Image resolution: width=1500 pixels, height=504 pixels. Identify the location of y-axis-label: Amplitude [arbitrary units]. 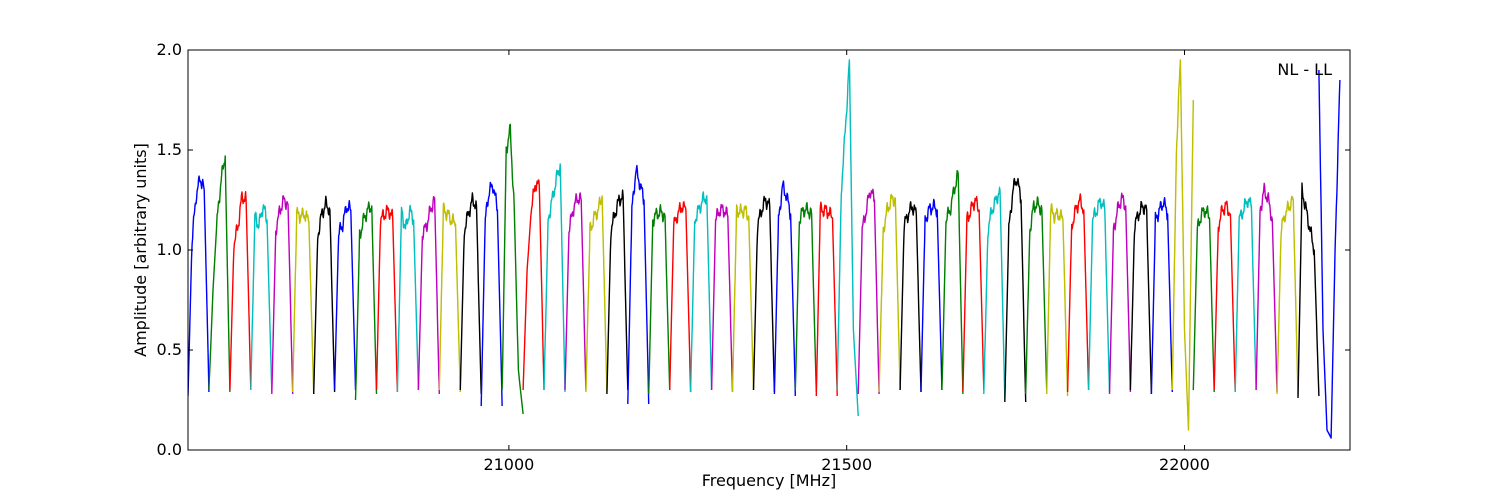
(140, 250).